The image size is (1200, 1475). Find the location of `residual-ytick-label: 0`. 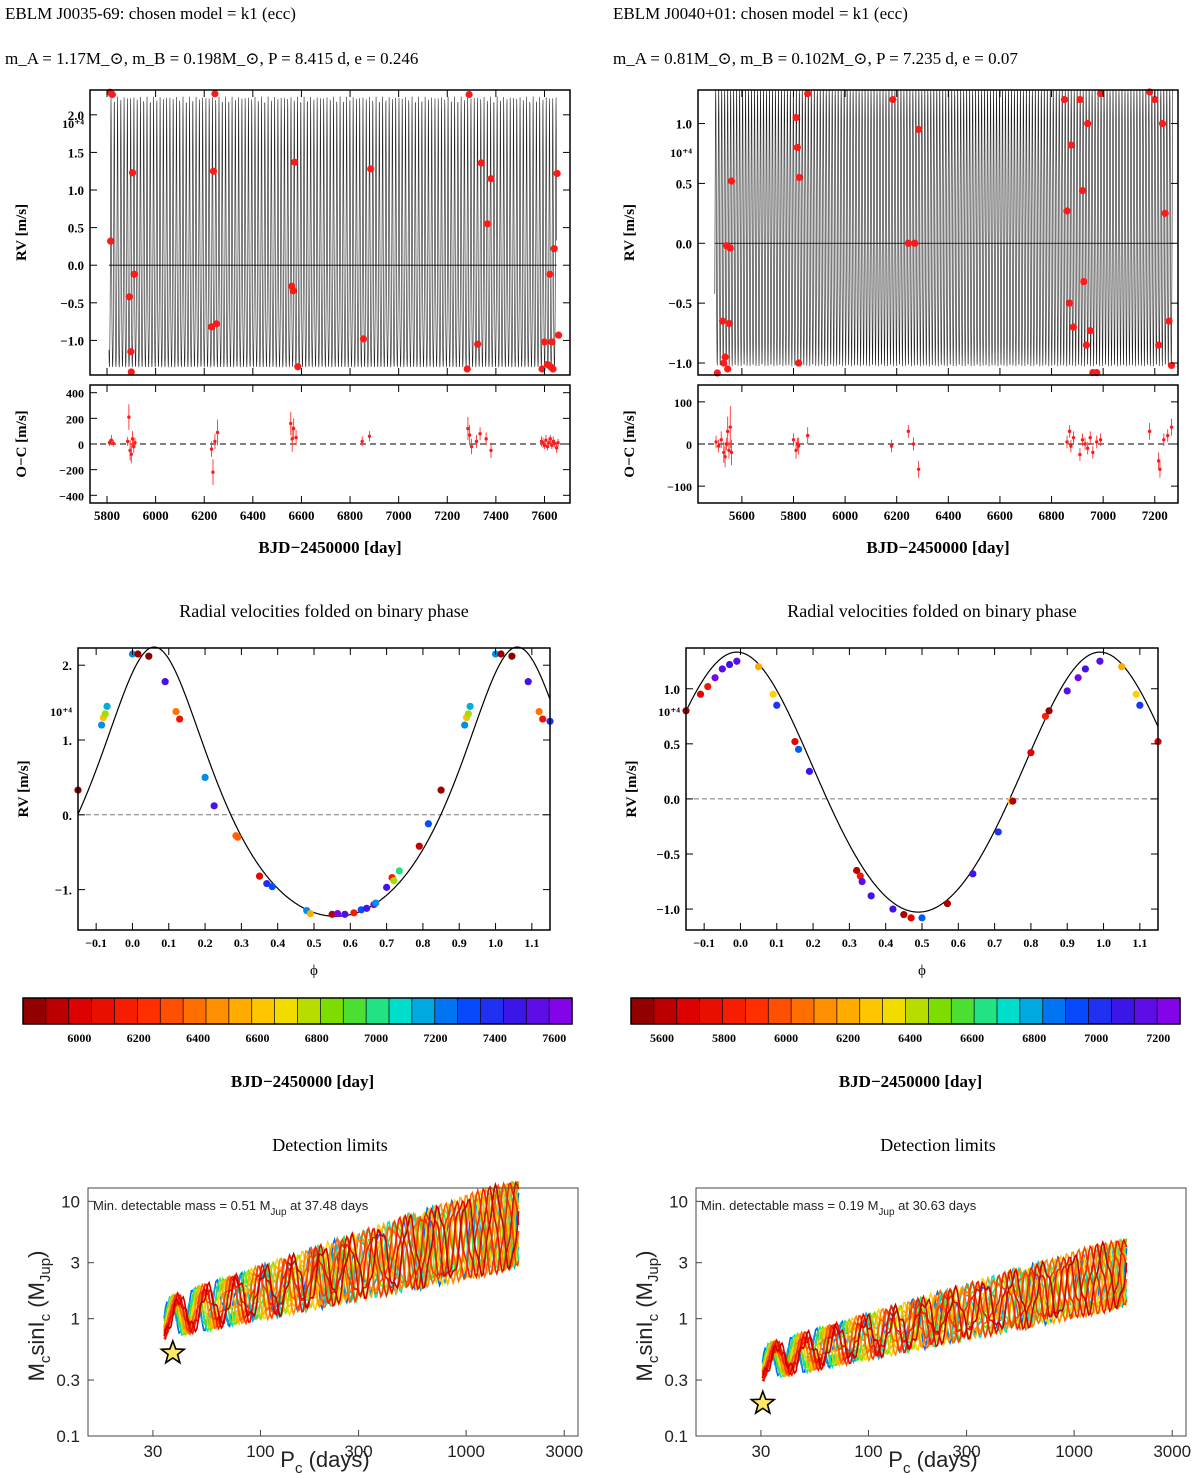

residual-ytick-label: 0 is located at coordinates (689, 445).